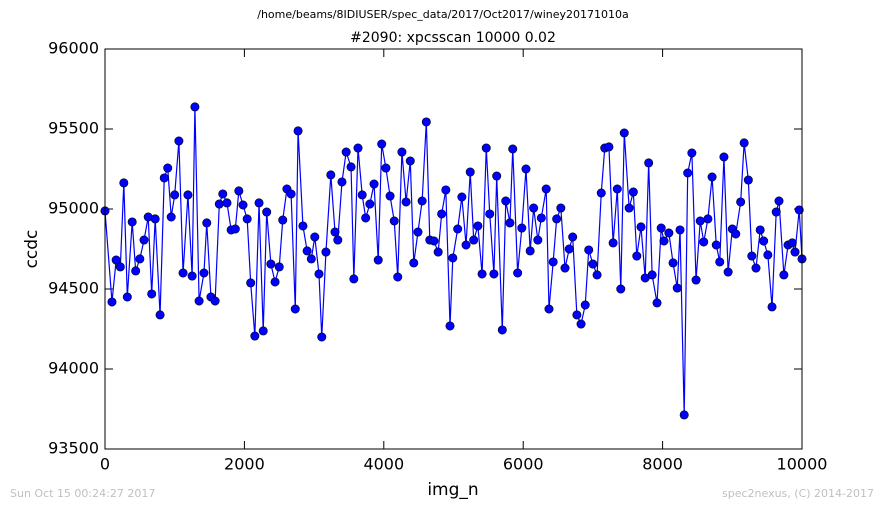 The image size is (884, 509). I want to click on x-tick-label: 2000, so click(244, 464).